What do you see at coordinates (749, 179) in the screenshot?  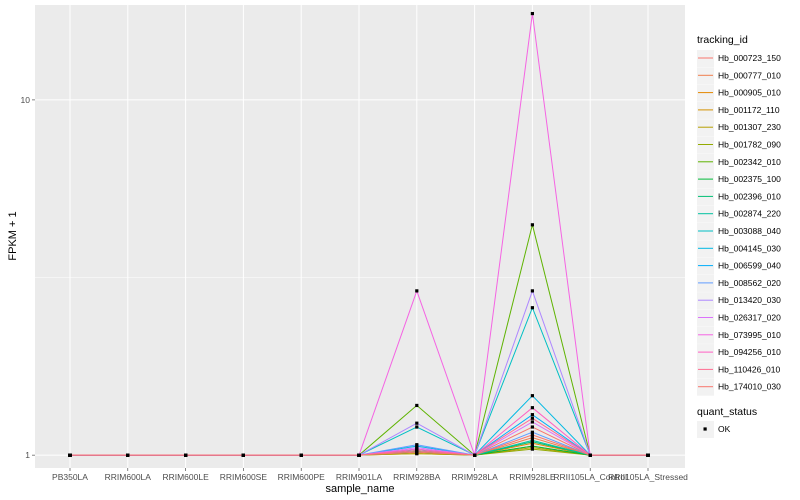 I see `legend-label: Hb_002375_100` at bounding box center [749, 179].